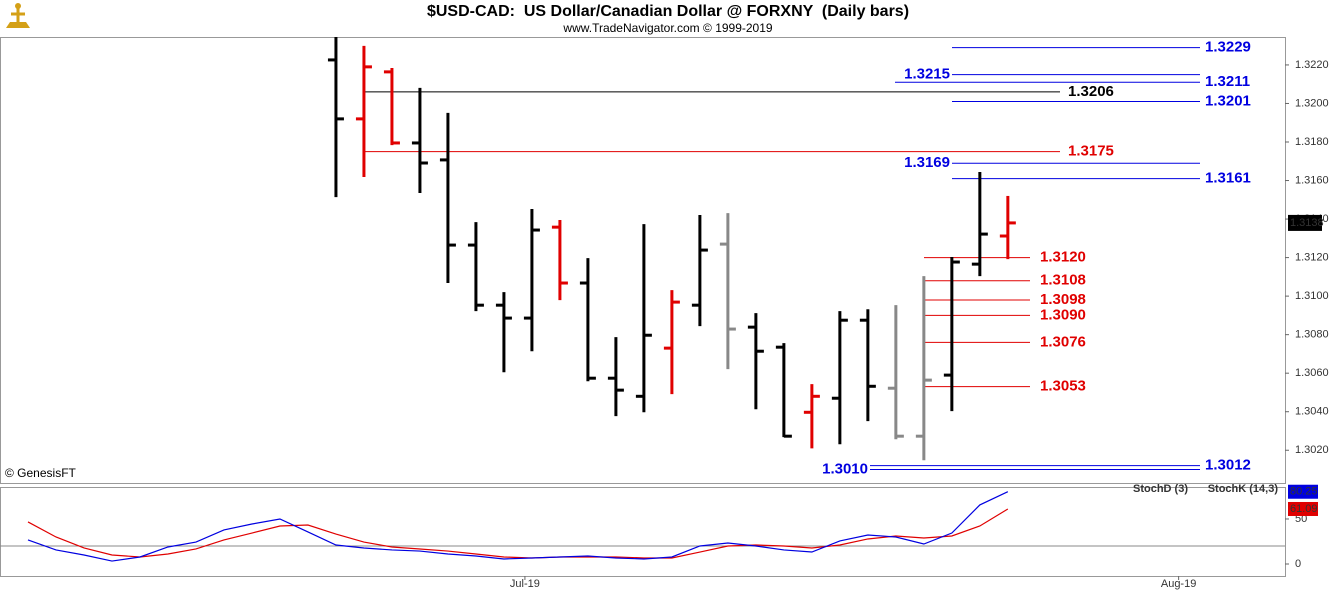 The width and height of the screenshot is (1336, 591). What do you see at coordinates (1228, 178) in the screenshot?
I see `level-label: 1.3161` at bounding box center [1228, 178].